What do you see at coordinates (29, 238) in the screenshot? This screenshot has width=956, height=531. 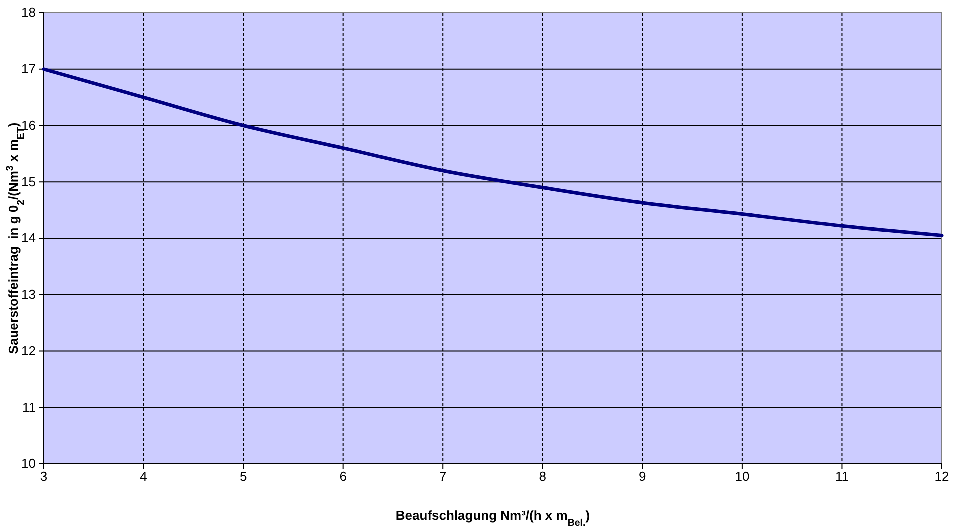 I see `y-tick-label: 14` at bounding box center [29, 238].